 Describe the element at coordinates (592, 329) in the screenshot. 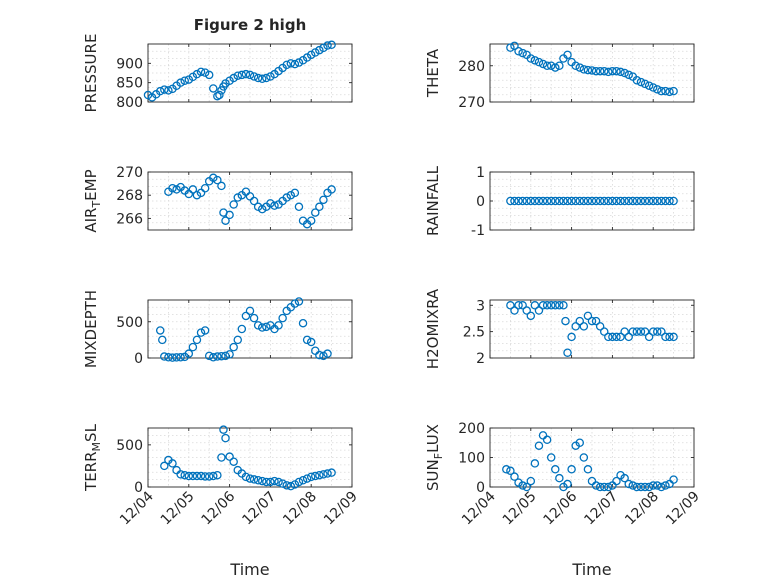

I see `grid` at that location.